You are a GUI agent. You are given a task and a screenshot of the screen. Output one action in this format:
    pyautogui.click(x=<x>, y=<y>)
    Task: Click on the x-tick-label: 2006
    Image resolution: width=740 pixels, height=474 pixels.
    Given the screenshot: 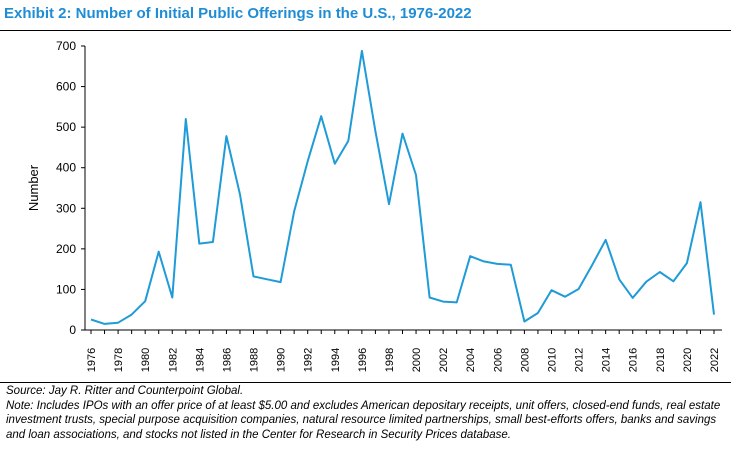 What is the action you would take?
    pyautogui.click(x=498, y=360)
    